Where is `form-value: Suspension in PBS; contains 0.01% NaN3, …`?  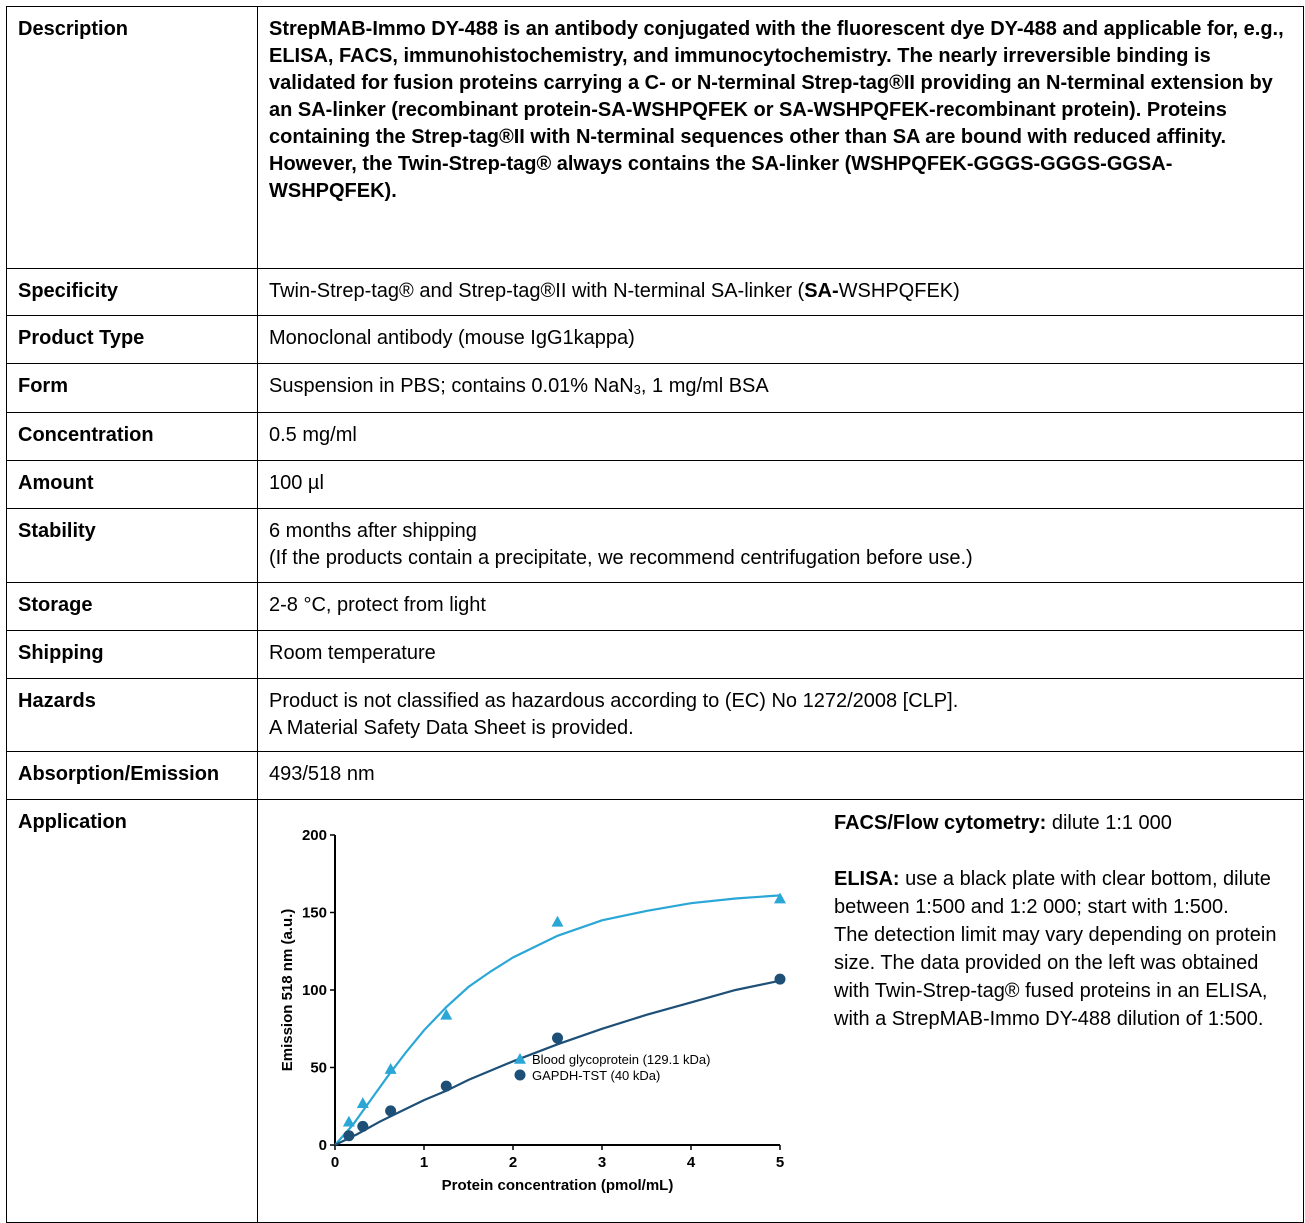
form-value: Suspension in PBS; contains 0.01% NaN3, … is located at coordinates (780, 388).